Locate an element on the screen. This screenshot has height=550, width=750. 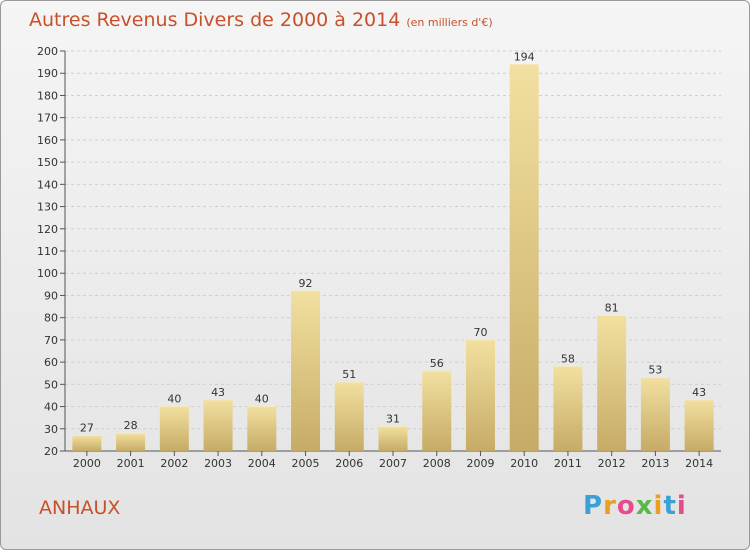
x-tick-label: 2005 is located at coordinates (306, 463).